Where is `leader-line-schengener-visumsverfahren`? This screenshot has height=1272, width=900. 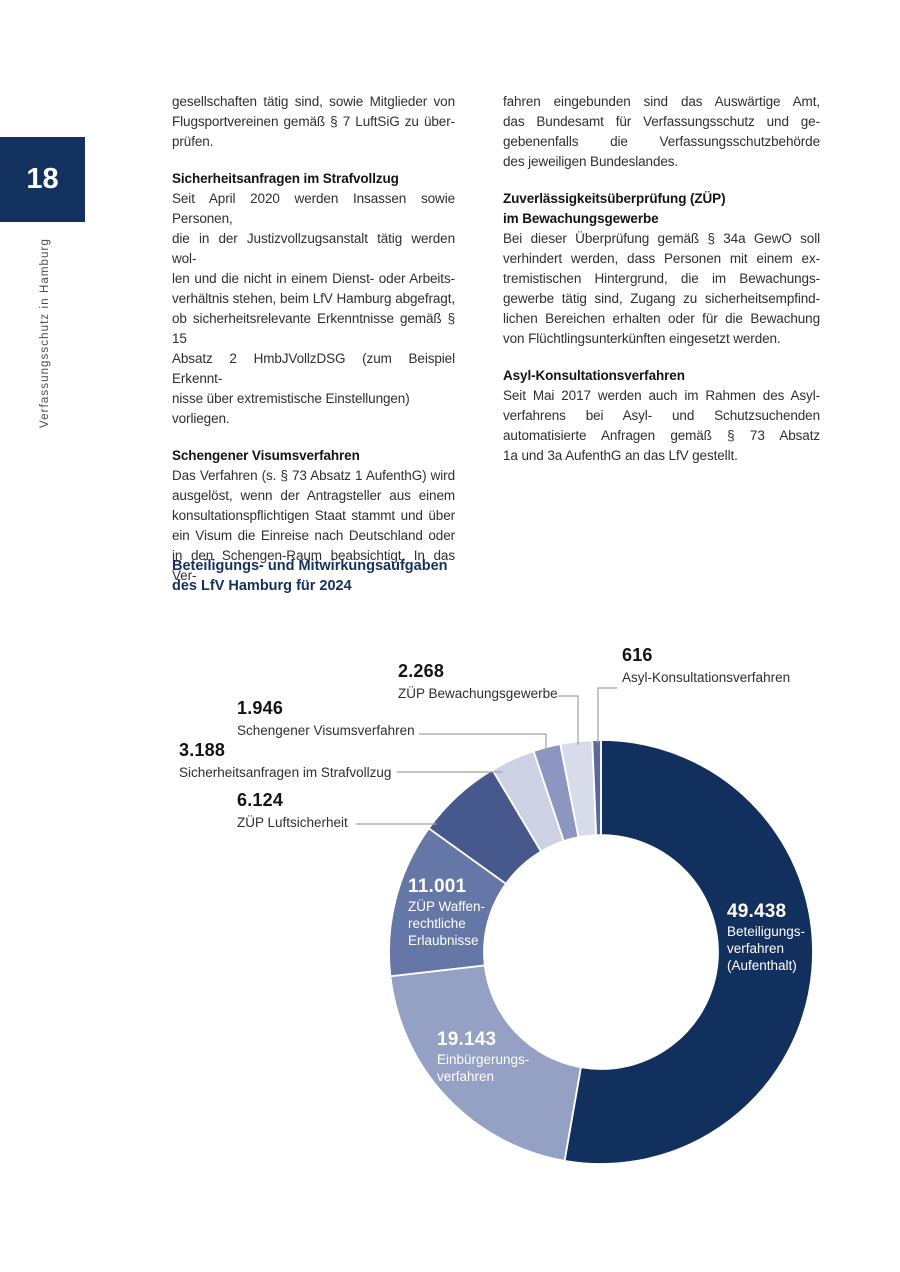
leader-line-schengener-visumsverfahren is located at coordinates (483, 742).